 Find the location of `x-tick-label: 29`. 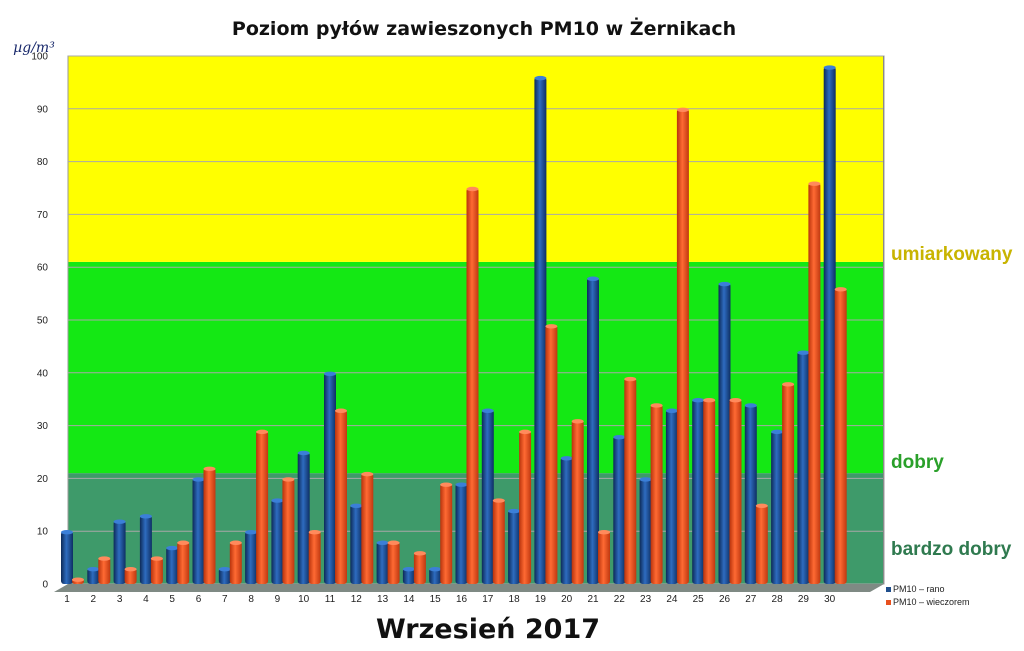

x-tick-label: 29 is located at coordinates (804, 599).